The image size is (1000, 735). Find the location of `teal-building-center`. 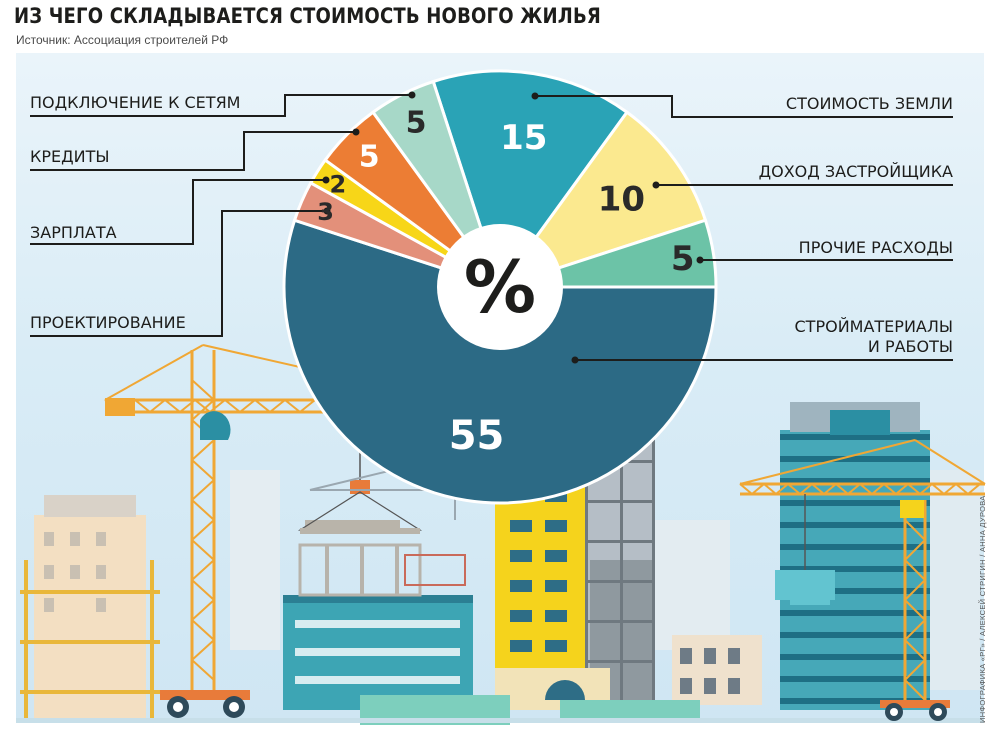

teal-building-center is located at coordinates (378, 615).